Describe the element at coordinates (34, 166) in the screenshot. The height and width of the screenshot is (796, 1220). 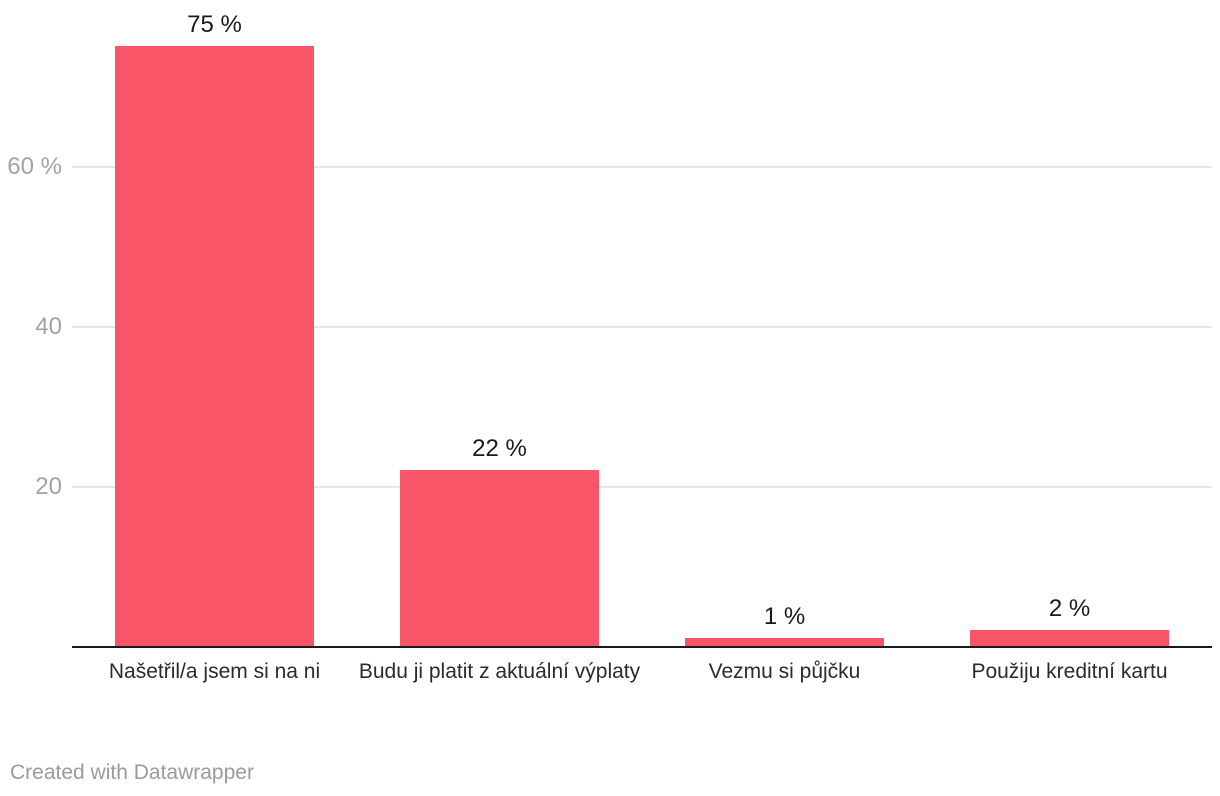
I see `y-tick-label: 60 %` at that location.